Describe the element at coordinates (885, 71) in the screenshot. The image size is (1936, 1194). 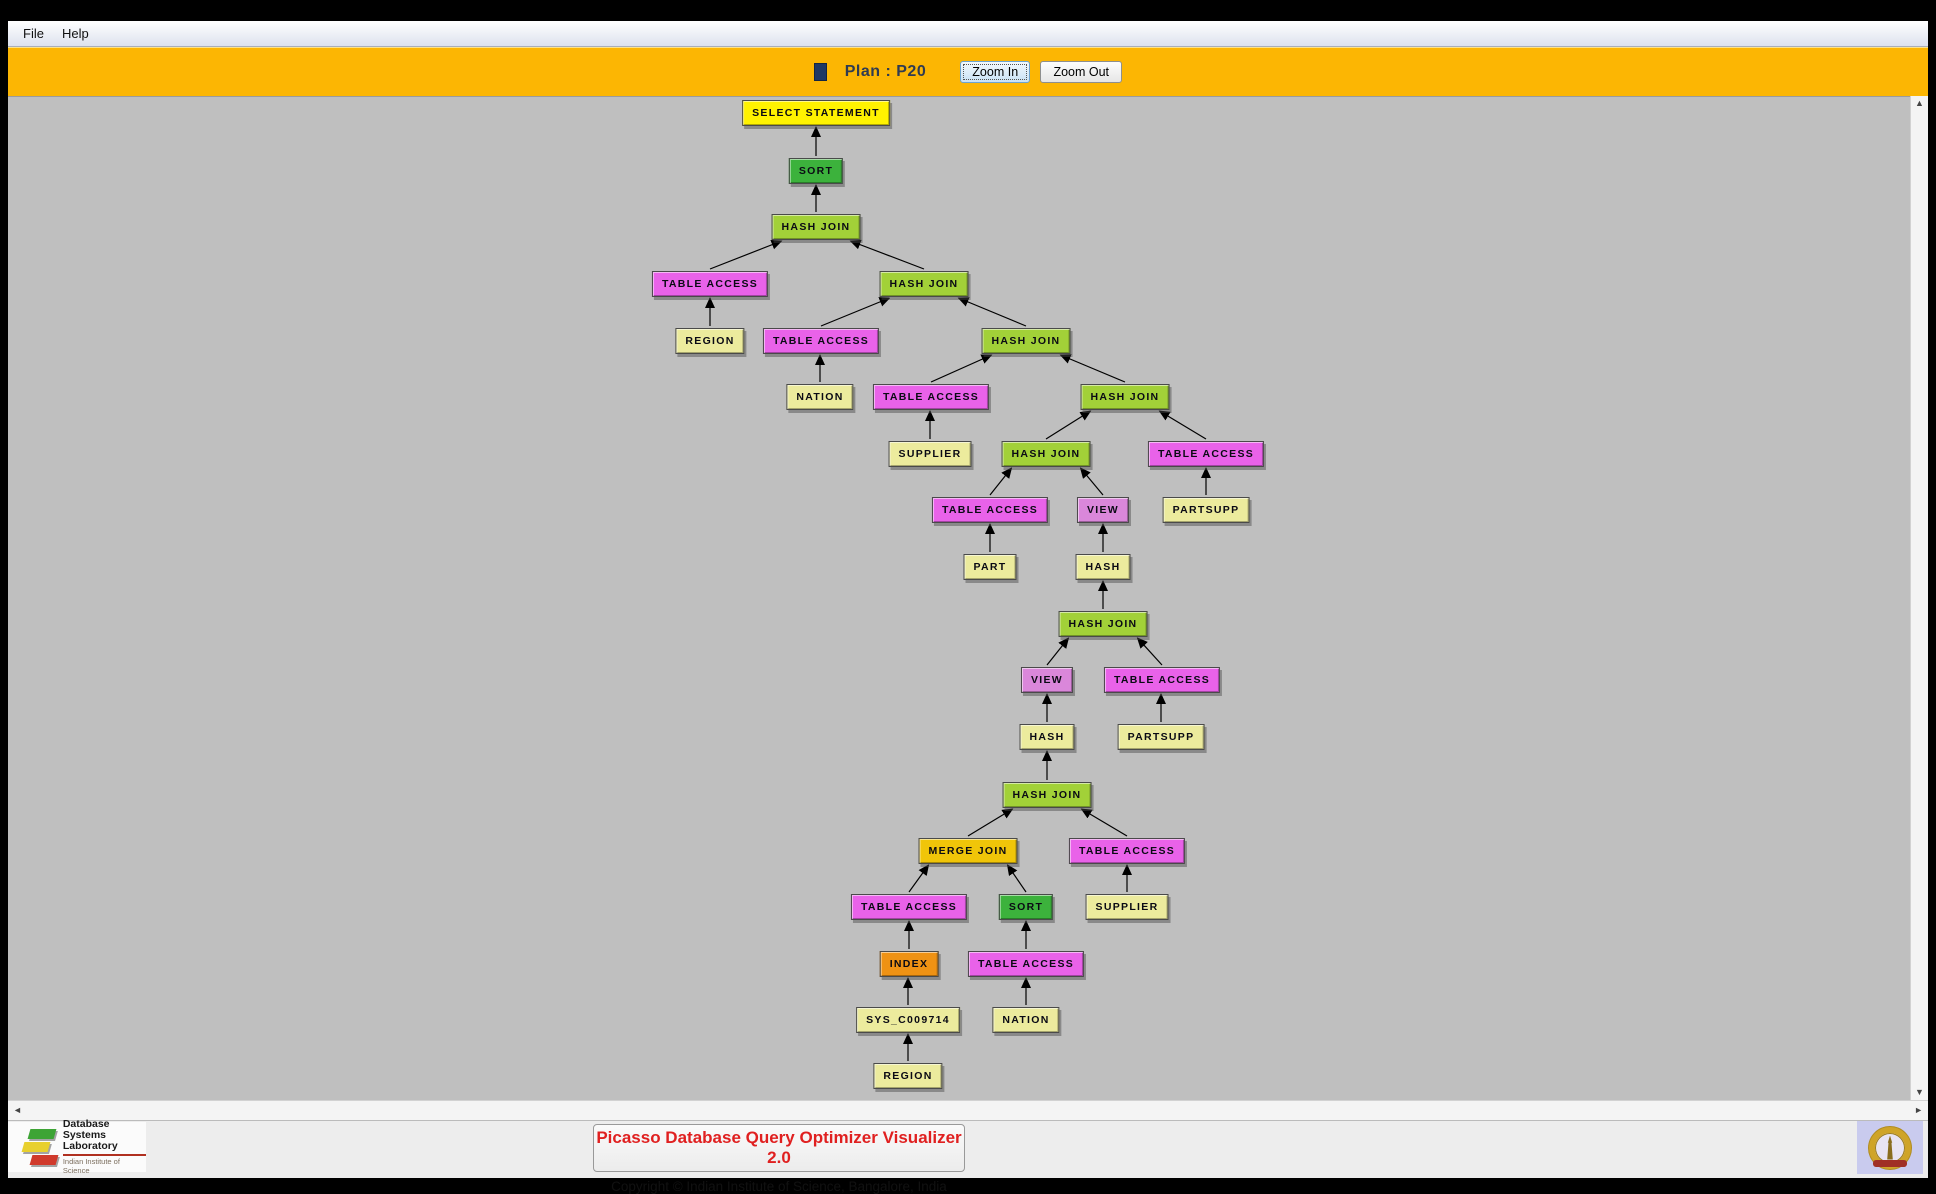
I see `plan-label: Plan : P20` at that location.